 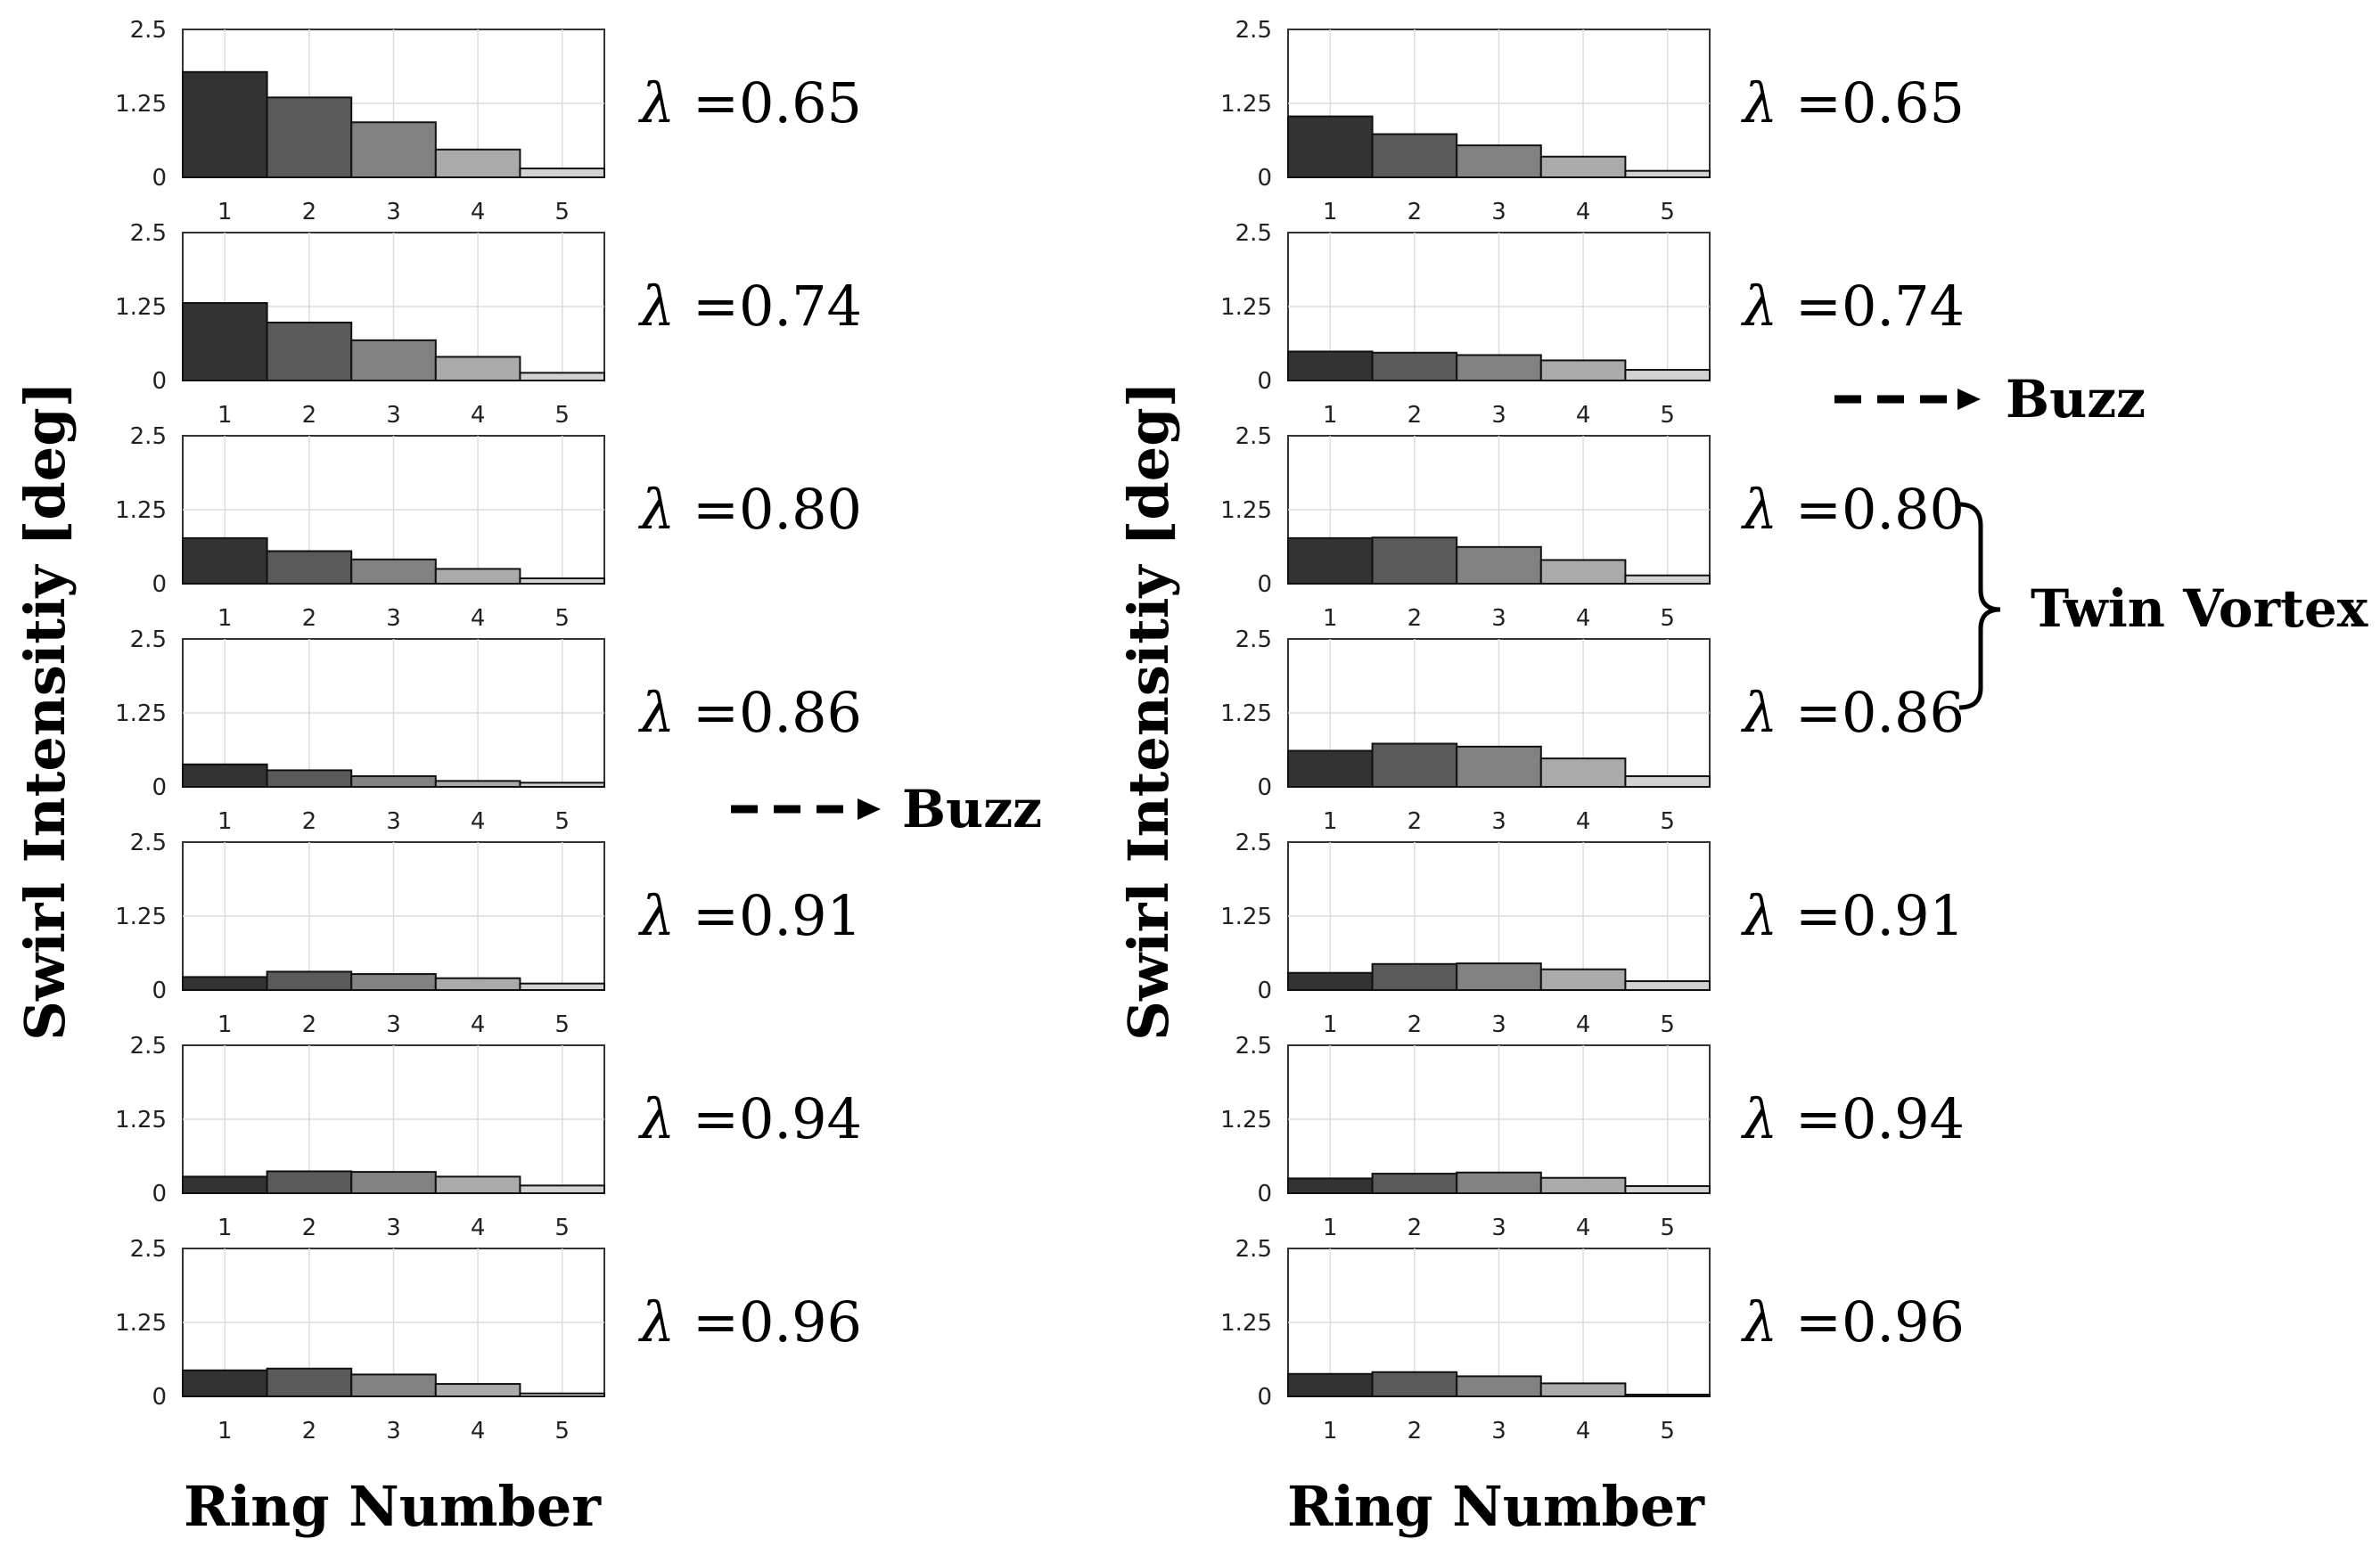 I want to click on x-axis-title-left: Ring Number, so click(x=393, y=1506).